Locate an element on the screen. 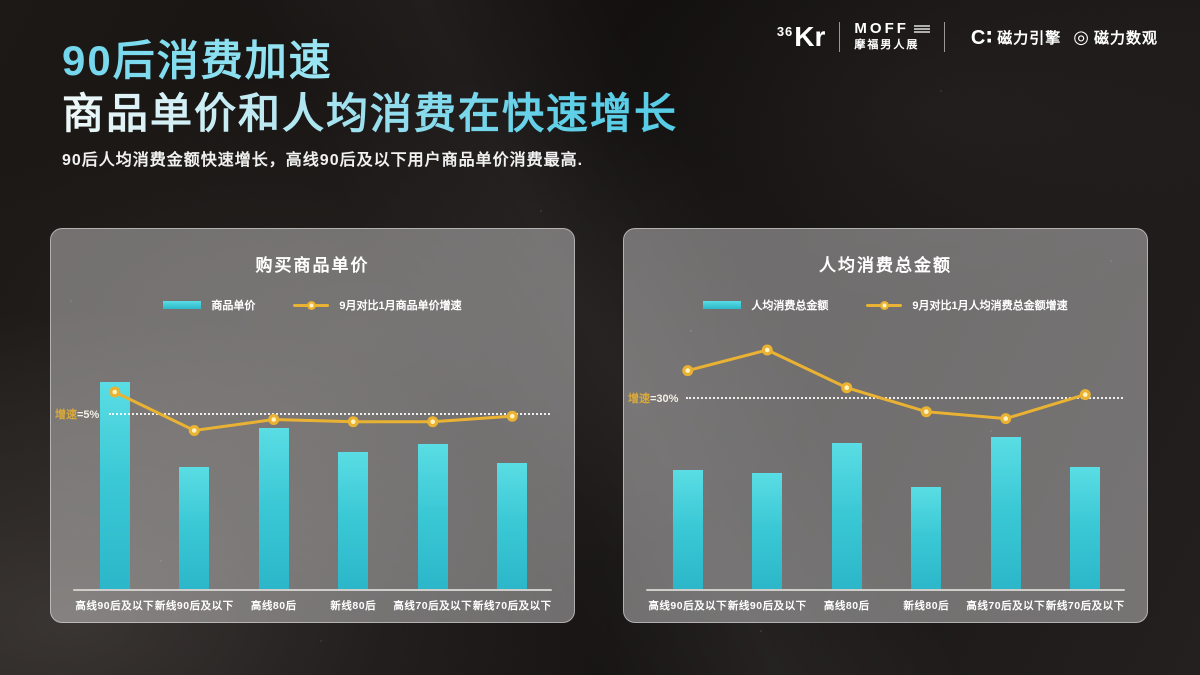 The height and width of the screenshot is (675, 1200). magnetic-dataview-logo: ◎ 磁力数观 is located at coordinates (1115, 37).